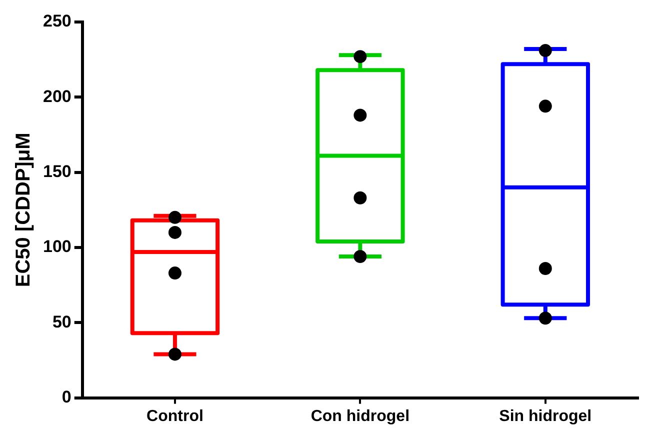 The image size is (656, 437). What do you see at coordinates (62, 322) in the screenshot?
I see `y-tick-label: 50` at bounding box center [62, 322].